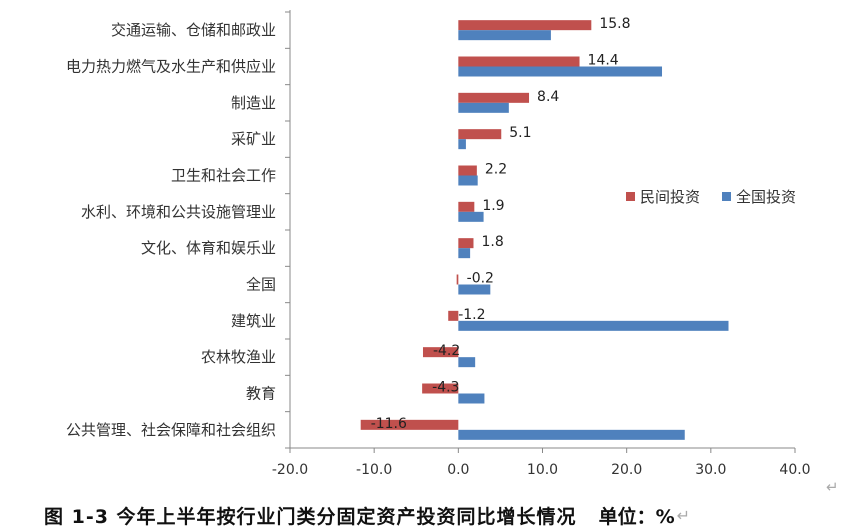 Image resolution: width=855 pixels, height=530 pixels. I want to click on category-label: 全国, so click(261, 285).